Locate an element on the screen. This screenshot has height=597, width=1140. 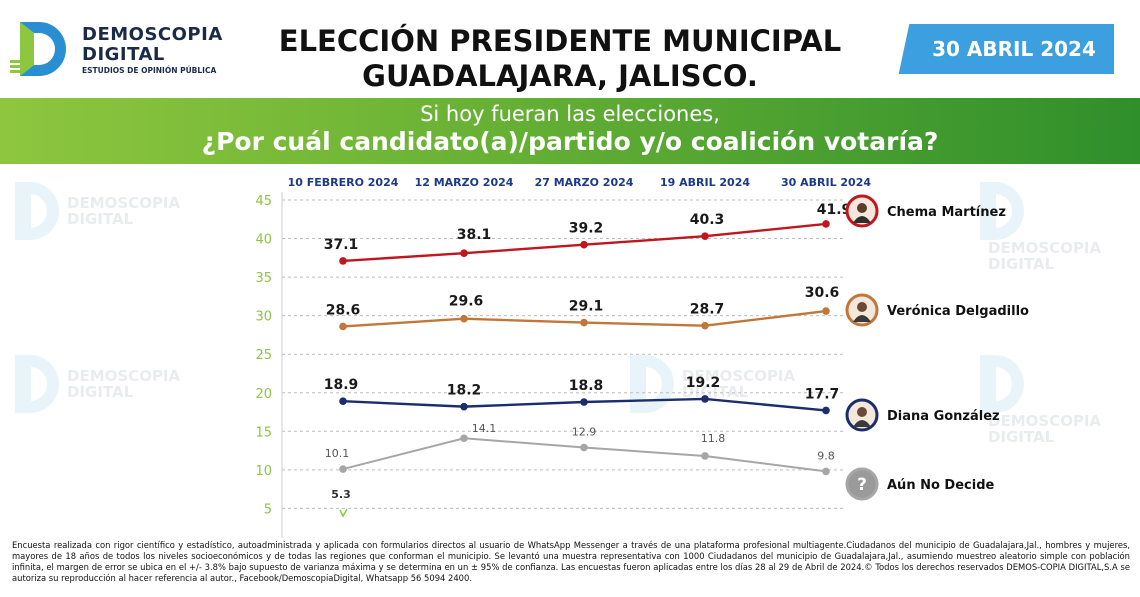
data-label: 14.1 is located at coordinates (484, 428).